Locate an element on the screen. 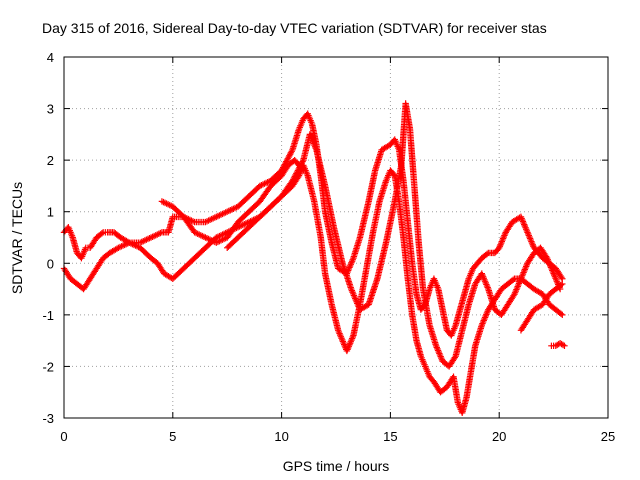  series-track-d is located at coordinates (232, 201).